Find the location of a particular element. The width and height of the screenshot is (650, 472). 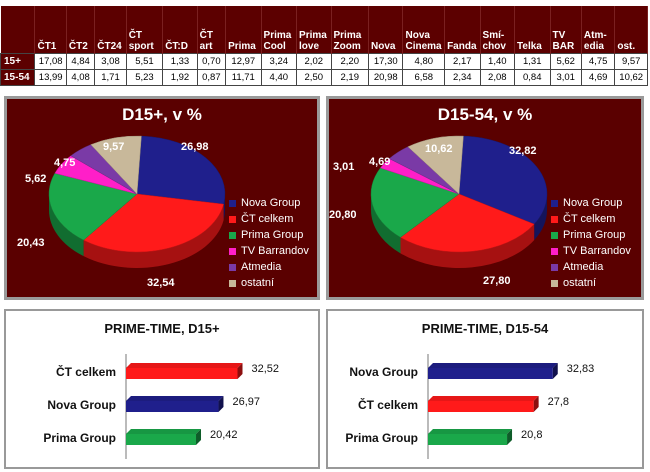

table-cell: 1,71 is located at coordinates (110, 77).